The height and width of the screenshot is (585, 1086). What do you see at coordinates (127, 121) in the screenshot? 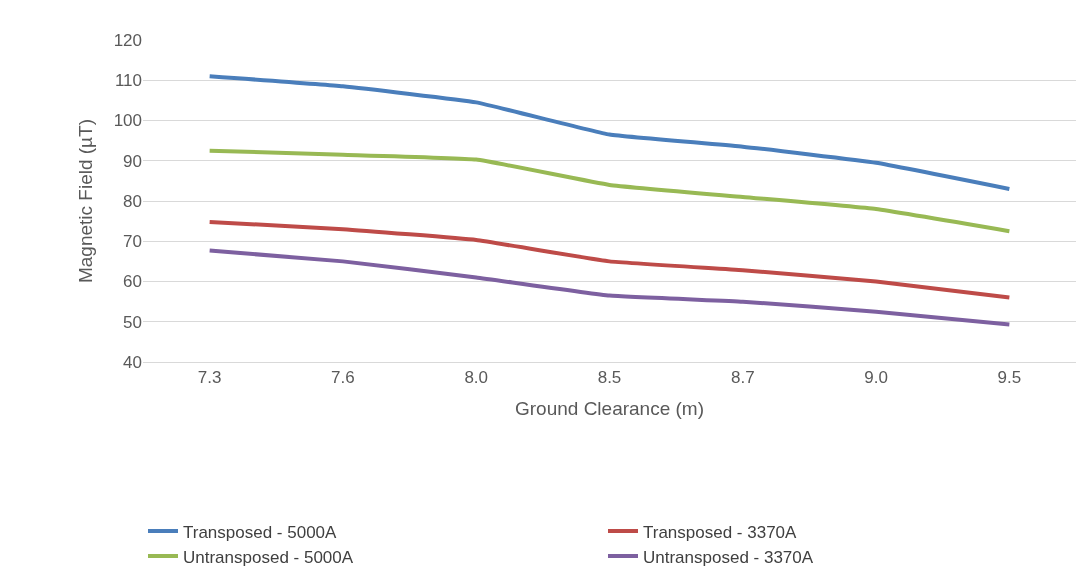
I see `y-tick-label: 100` at bounding box center [127, 121].